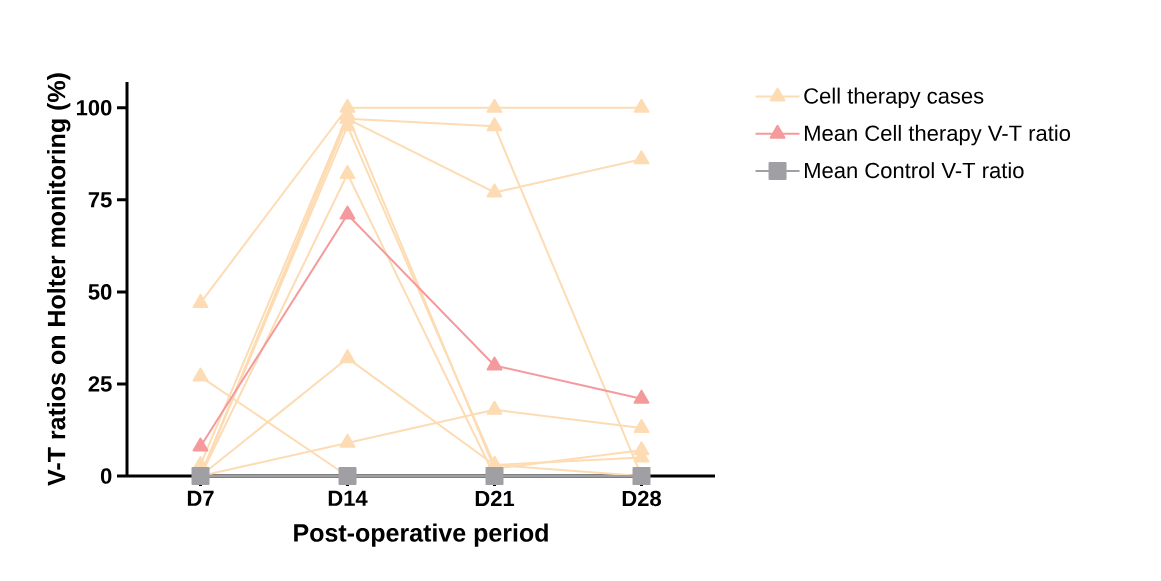 The width and height of the screenshot is (1161, 581). Describe the element at coordinates (100, 200) in the screenshot. I see `y-tick-label: 75` at that location.